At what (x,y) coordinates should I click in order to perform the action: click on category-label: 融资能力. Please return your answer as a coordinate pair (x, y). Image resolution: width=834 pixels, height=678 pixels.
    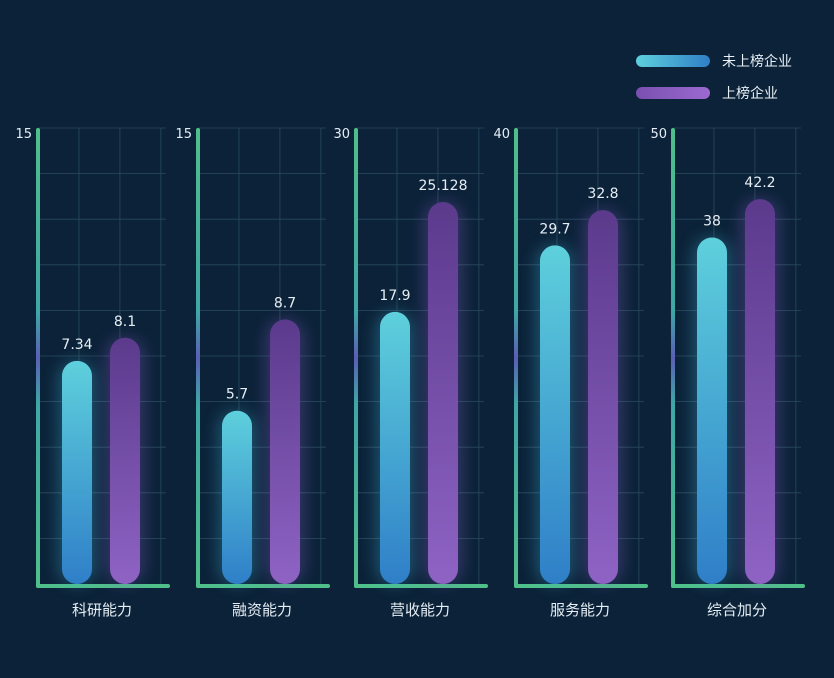
    Looking at the image, I should click on (262, 610).